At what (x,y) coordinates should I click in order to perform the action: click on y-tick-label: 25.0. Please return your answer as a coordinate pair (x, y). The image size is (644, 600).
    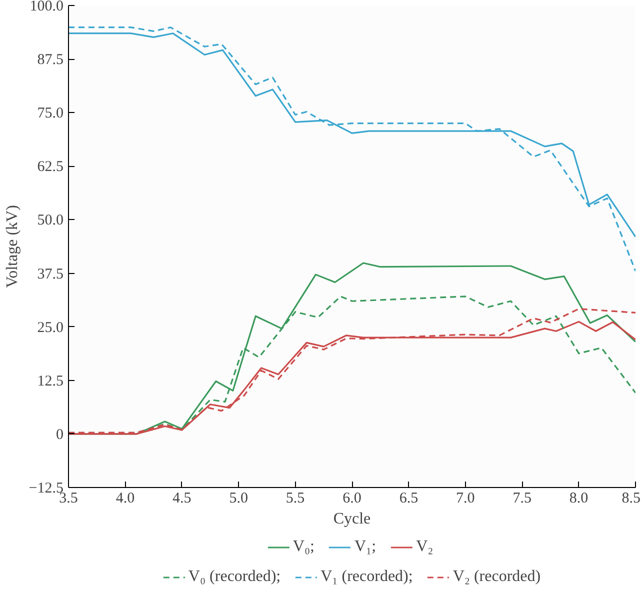
    Looking at the image, I should click on (50, 328).